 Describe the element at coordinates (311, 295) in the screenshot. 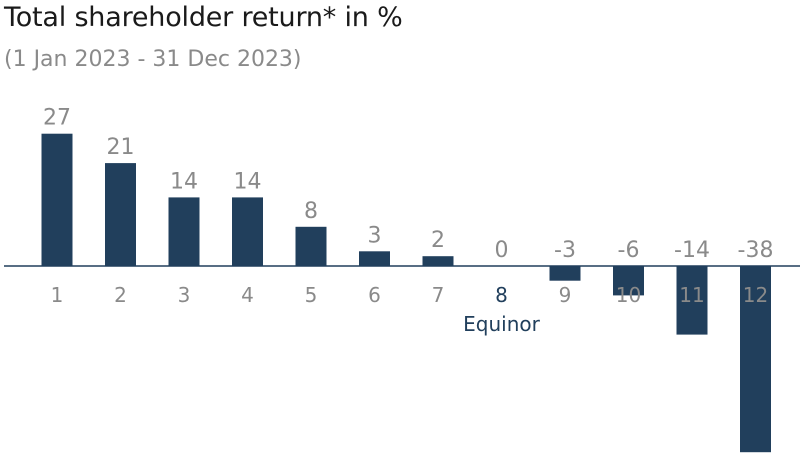

I see `category-label-5: 5` at that location.